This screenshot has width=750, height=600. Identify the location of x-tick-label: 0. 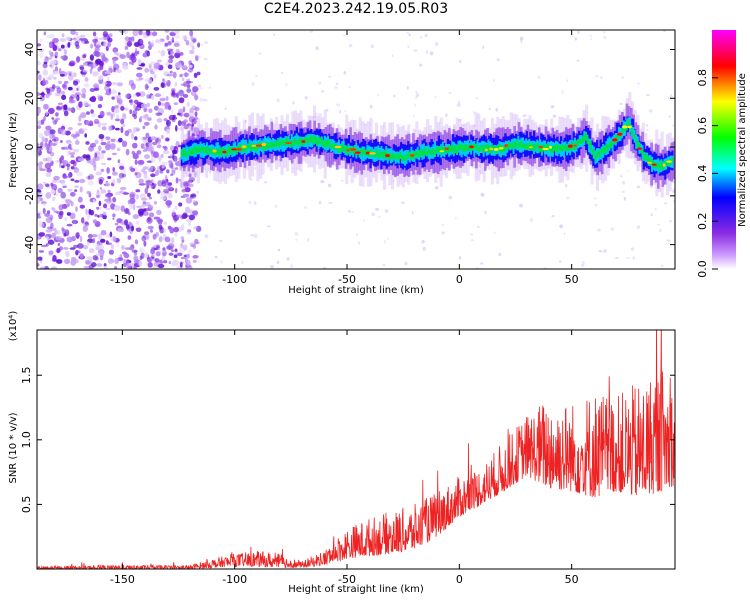
(459, 579).